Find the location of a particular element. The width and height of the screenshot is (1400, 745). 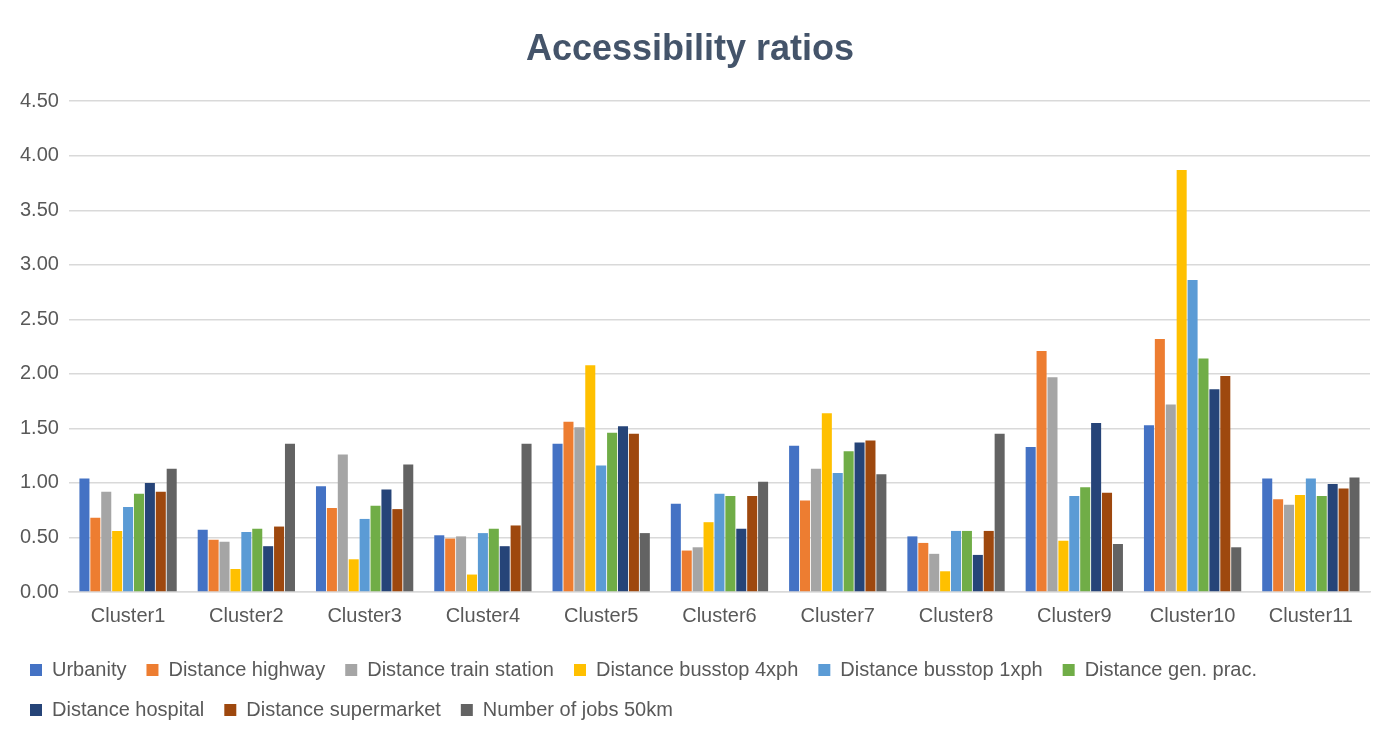

y-tick-label: 0.00 is located at coordinates (39, 590).